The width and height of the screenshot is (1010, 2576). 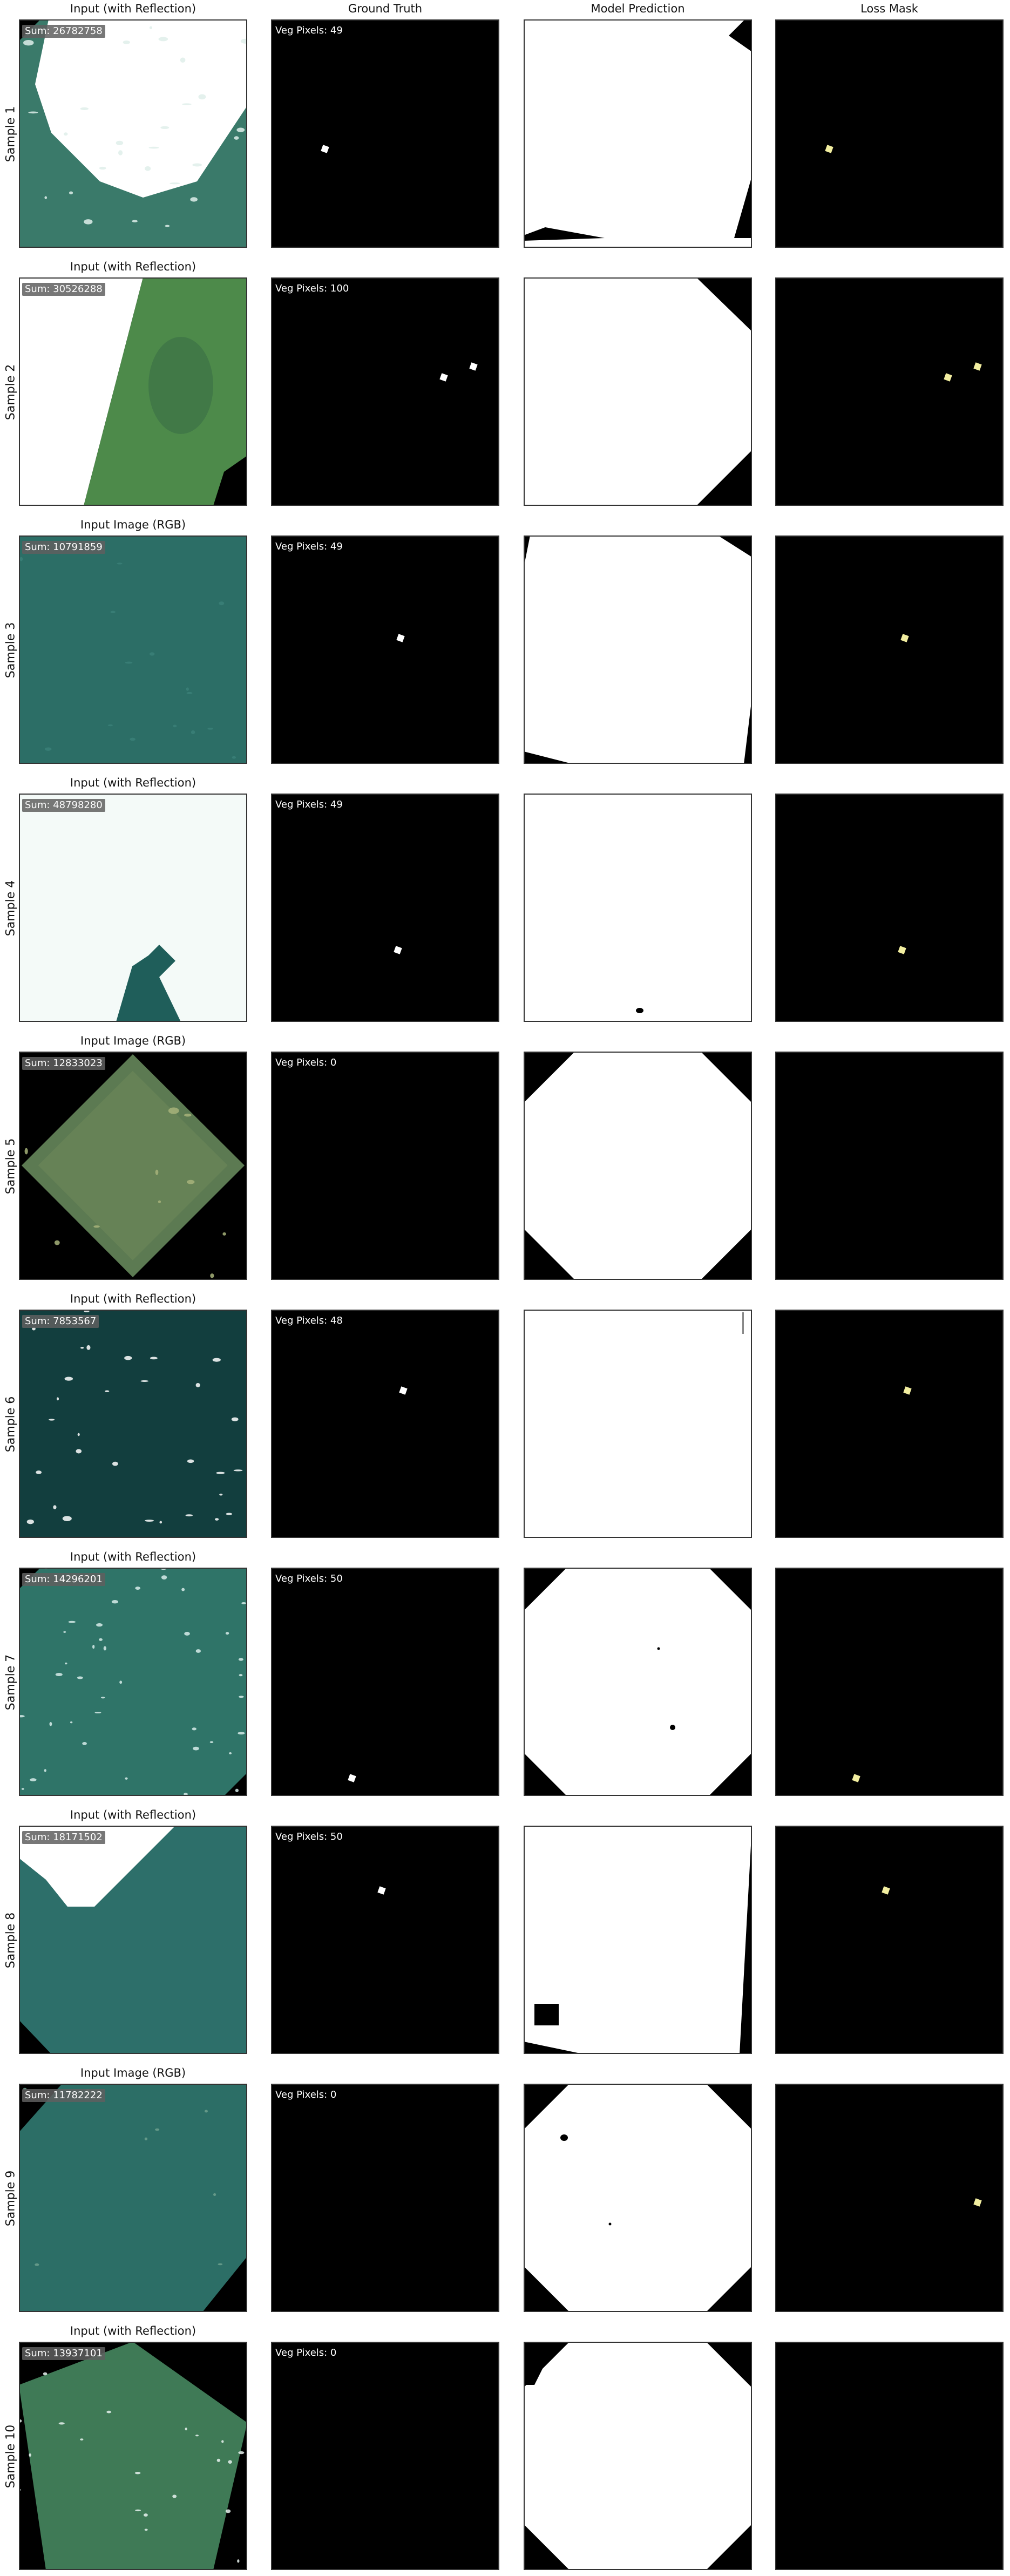 What do you see at coordinates (11, 392) in the screenshot?
I see `row-label: Sample 2` at bounding box center [11, 392].